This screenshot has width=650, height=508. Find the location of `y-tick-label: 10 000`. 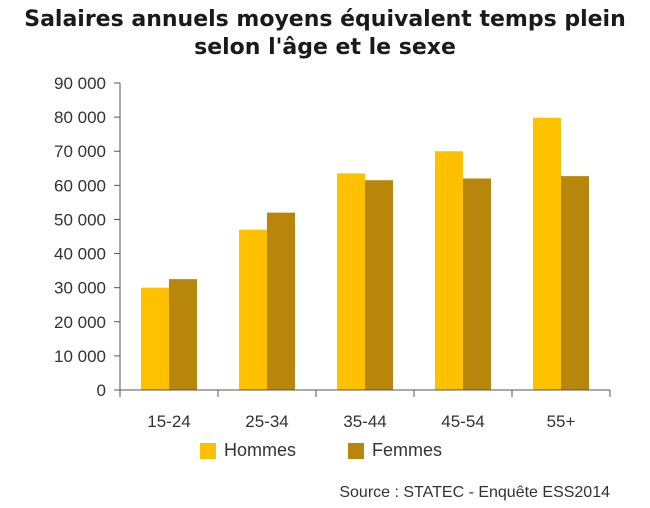

y-tick-label: 10 000 is located at coordinates (80, 356).